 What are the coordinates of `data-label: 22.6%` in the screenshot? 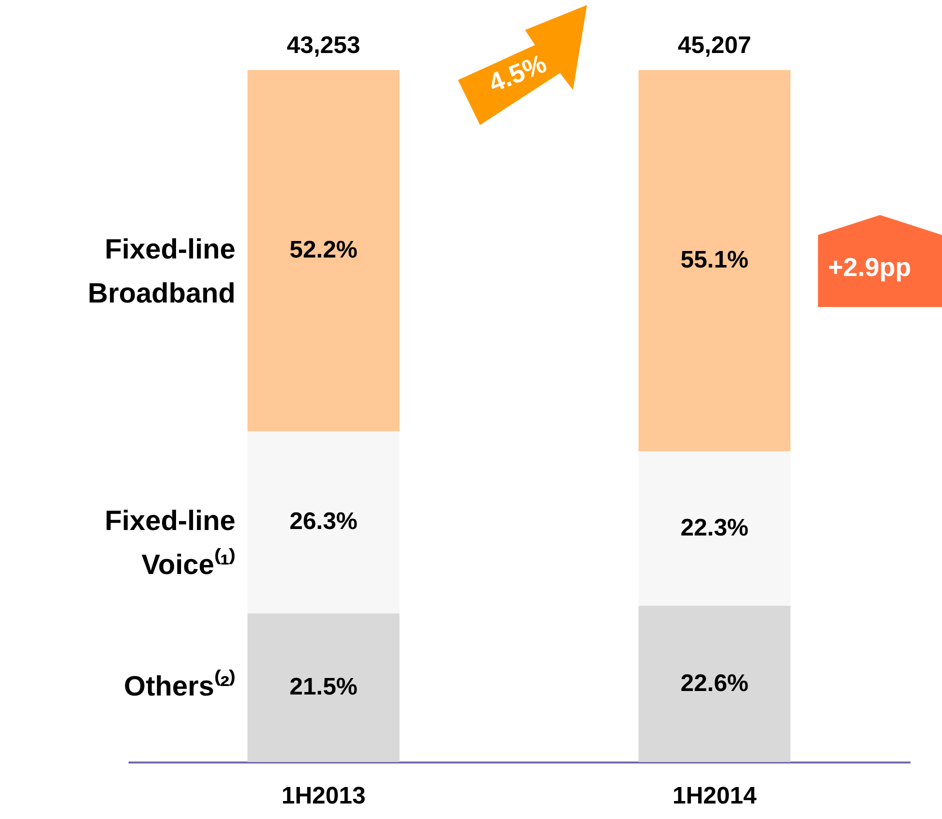 It's located at (714, 683).